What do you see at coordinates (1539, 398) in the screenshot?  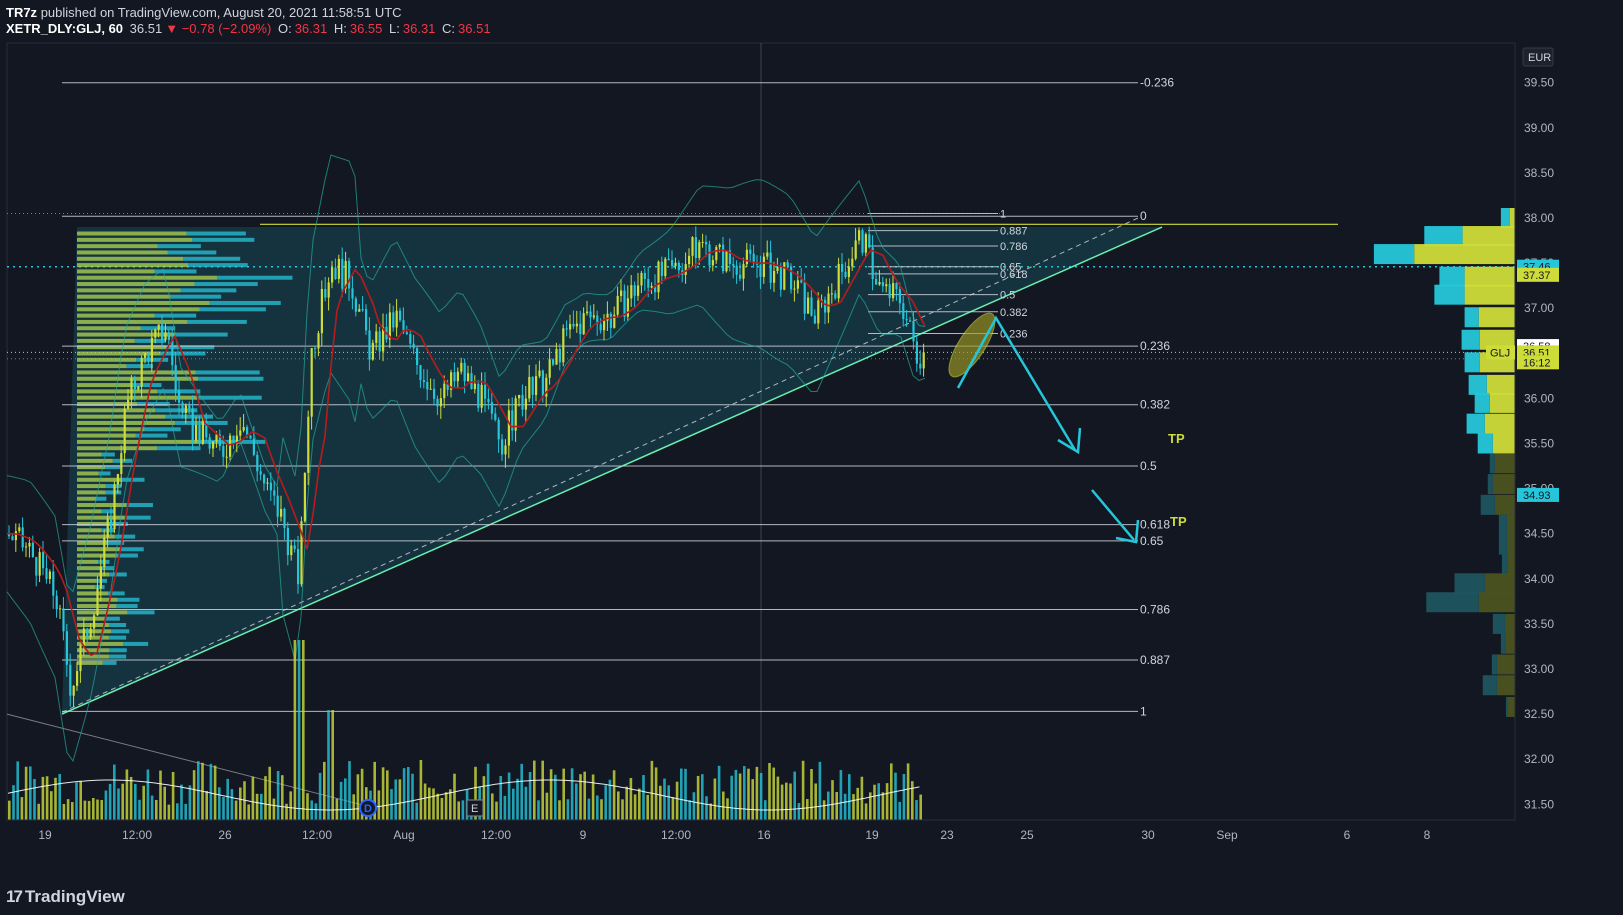 I see `price-tick: 36.00` at bounding box center [1539, 398].